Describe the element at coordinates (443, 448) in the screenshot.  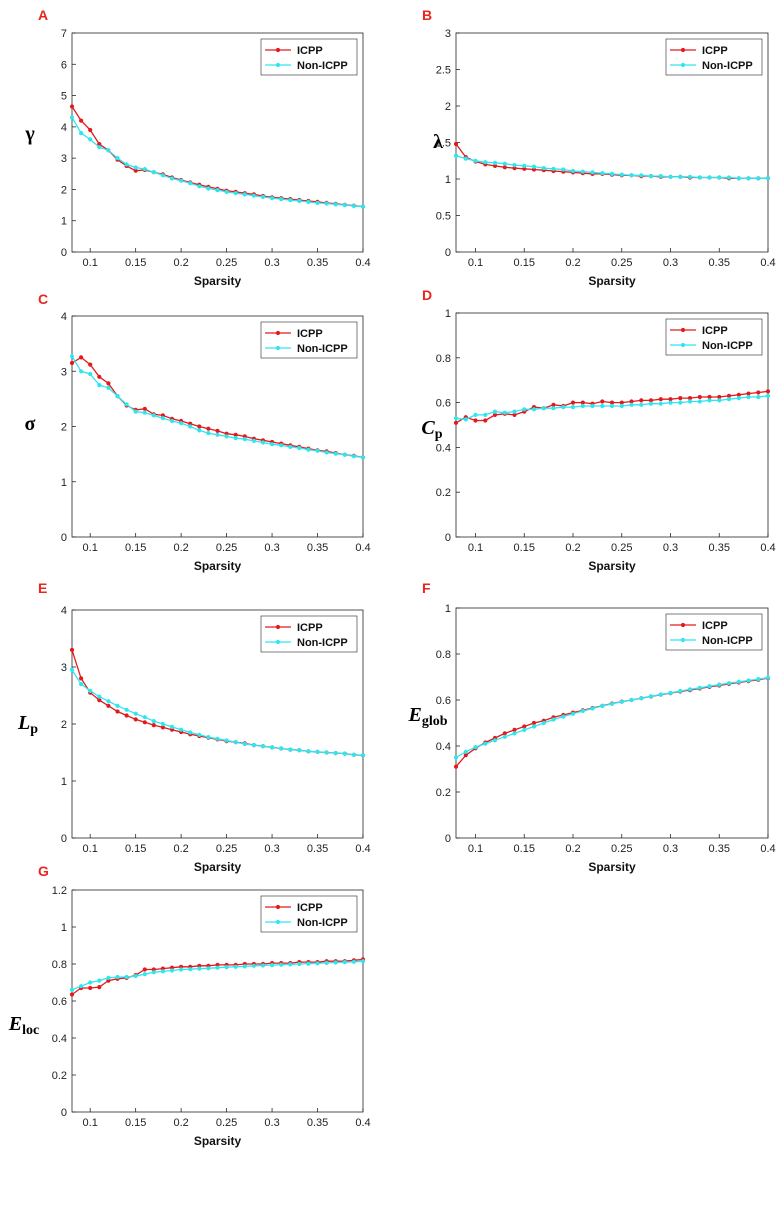
I see `y-tick-label: 0.4` at that location.